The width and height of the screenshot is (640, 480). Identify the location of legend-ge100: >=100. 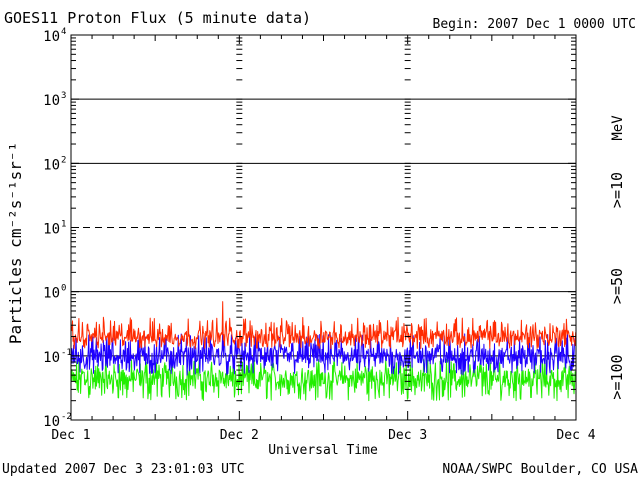
(617, 376).